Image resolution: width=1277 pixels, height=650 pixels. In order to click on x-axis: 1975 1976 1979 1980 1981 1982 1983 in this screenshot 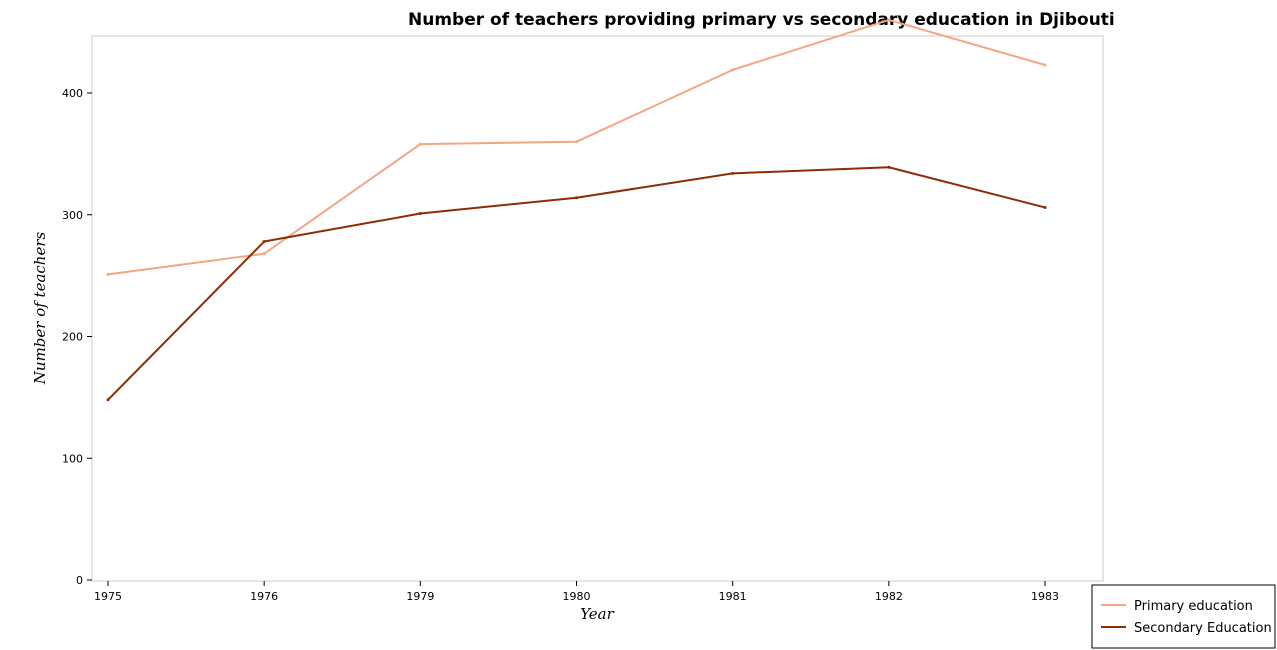, I will do `click(576, 592)`.